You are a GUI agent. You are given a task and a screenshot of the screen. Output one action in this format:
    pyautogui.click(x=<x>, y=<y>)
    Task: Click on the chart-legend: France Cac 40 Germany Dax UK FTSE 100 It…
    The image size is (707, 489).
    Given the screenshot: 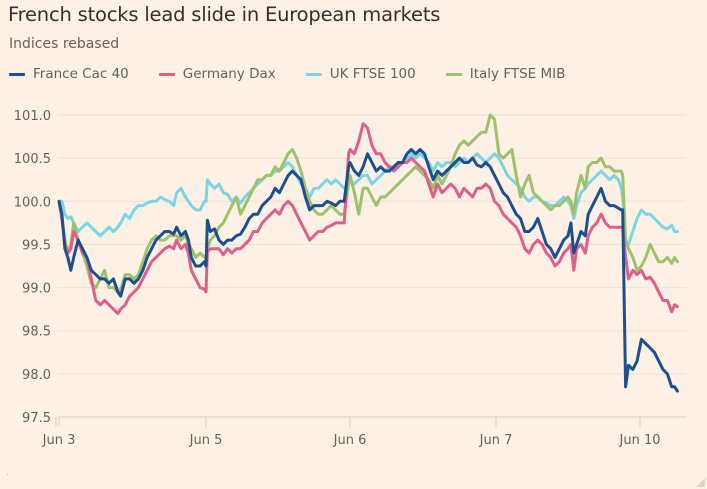 What is the action you would take?
    pyautogui.click(x=302, y=74)
    